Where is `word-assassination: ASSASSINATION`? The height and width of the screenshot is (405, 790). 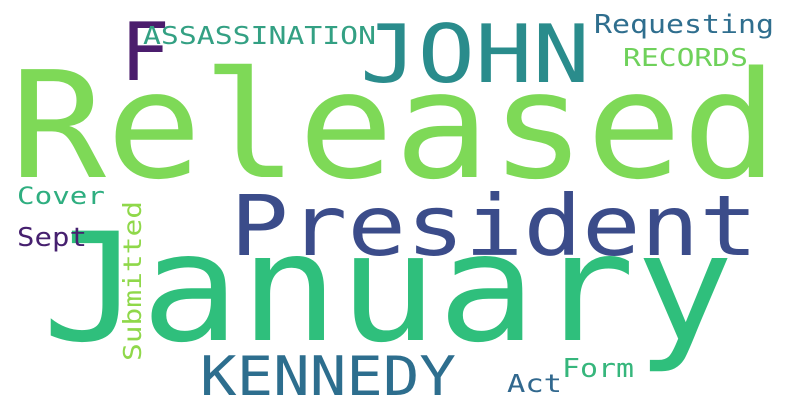
word-assassination: ASSASSINATION is located at coordinates (259, 35).